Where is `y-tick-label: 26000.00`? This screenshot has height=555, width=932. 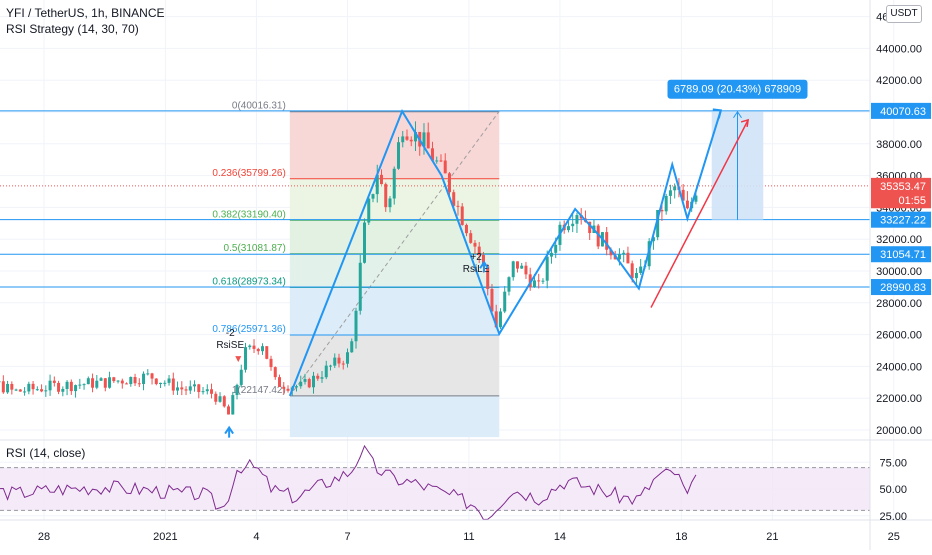
y-tick-label: 26000.00 is located at coordinates (899, 336).